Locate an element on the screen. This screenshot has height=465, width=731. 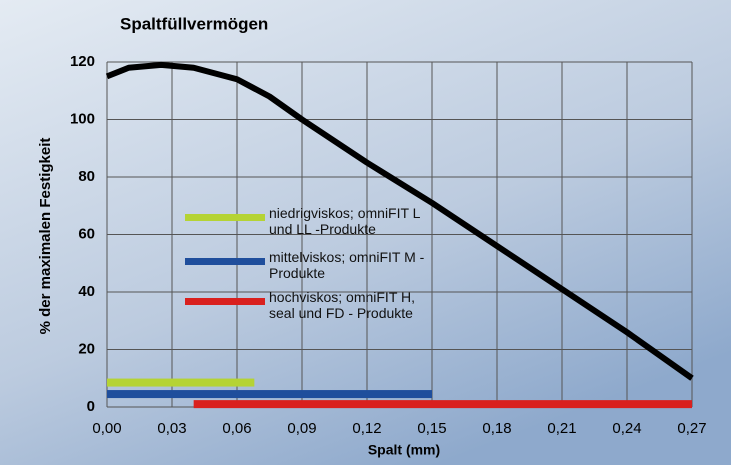
x-tick-label: 0,15 is located at coordinates (431, 428).